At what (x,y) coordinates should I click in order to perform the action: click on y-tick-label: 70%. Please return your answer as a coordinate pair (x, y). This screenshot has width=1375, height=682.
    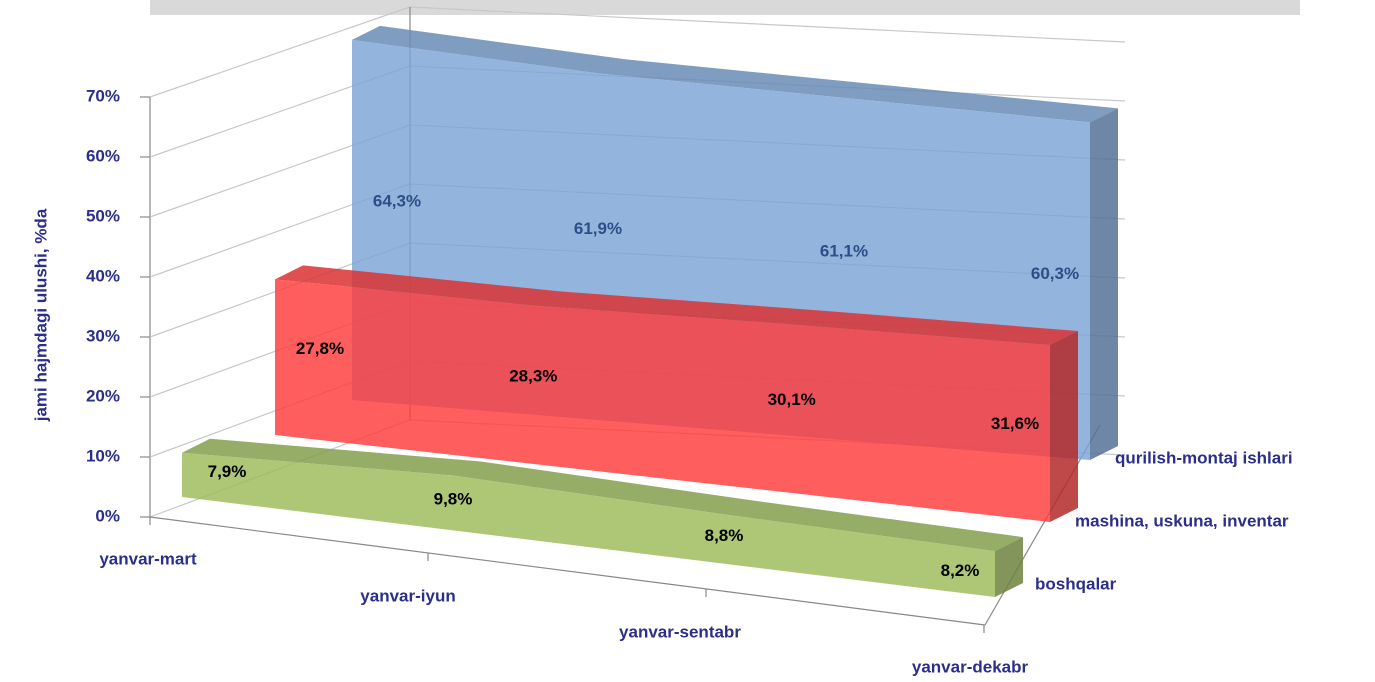
    Looking at the image, I should click on (103, 95).